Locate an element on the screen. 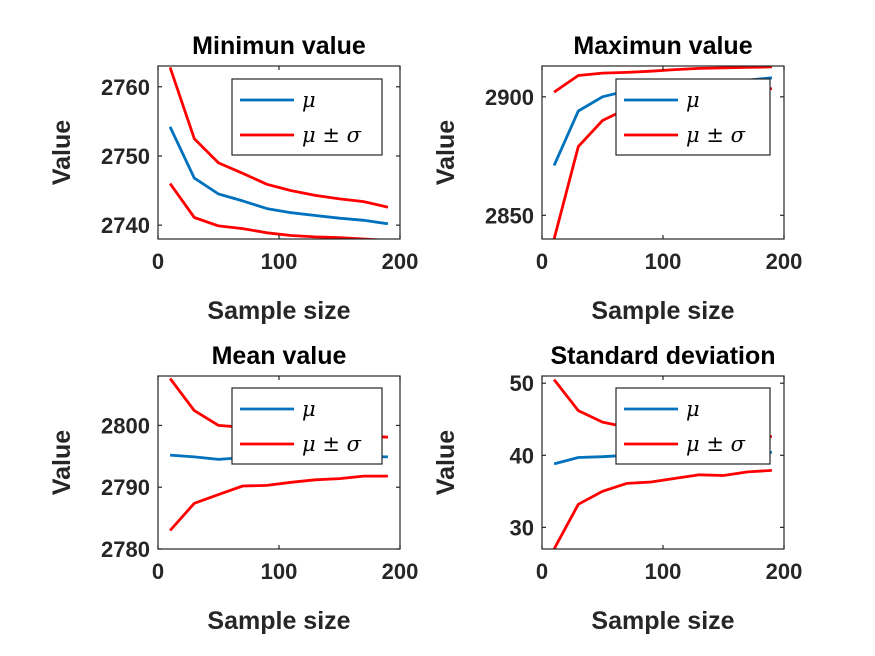  series-line-mean is located at coordinates (278, 176).